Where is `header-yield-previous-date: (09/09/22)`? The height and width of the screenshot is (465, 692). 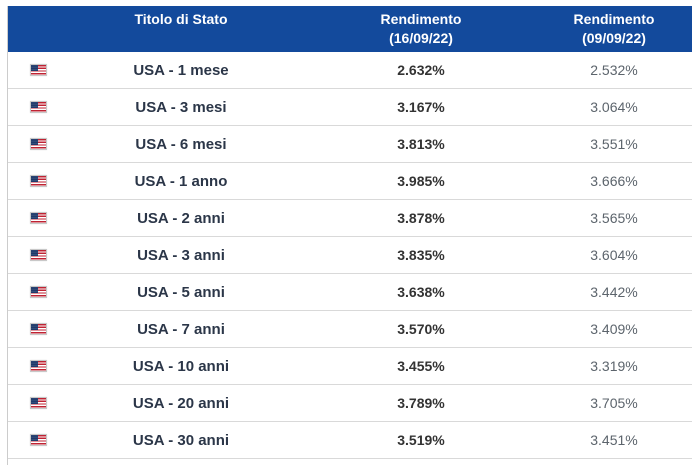 header-yield-previous-date: (09/09/22) is located at coordinates (614, 38).